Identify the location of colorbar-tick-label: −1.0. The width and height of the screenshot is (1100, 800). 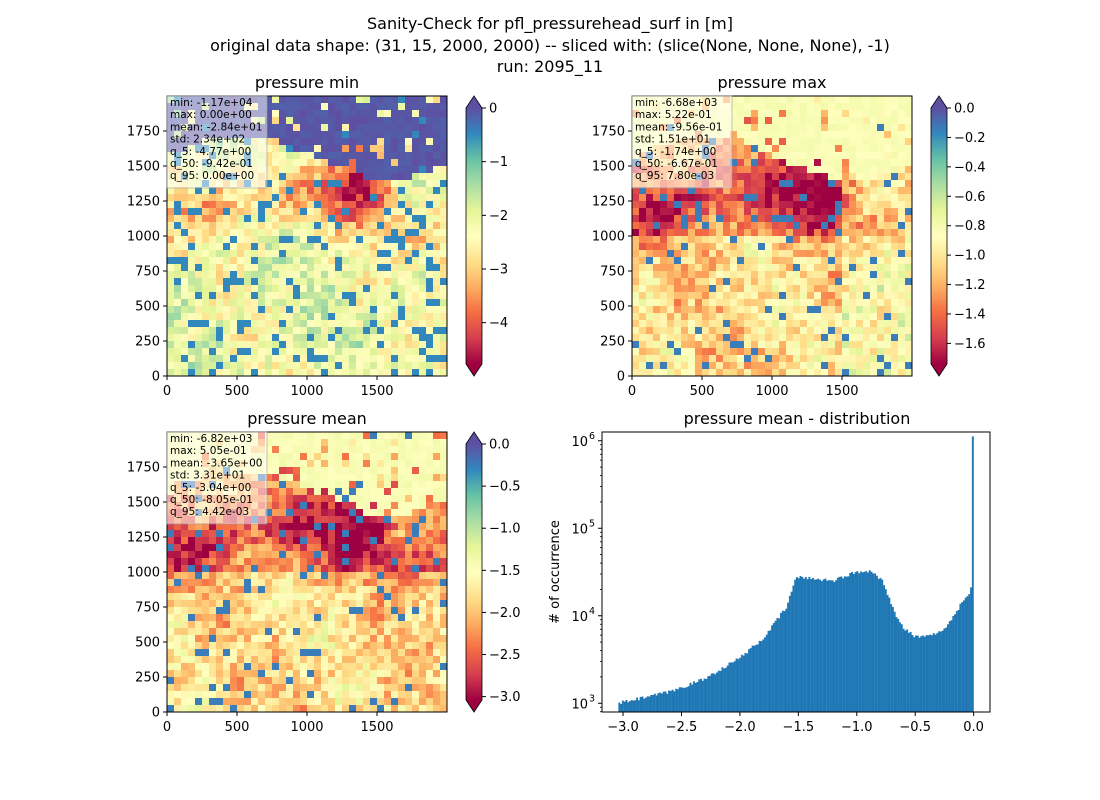
(970, 256).